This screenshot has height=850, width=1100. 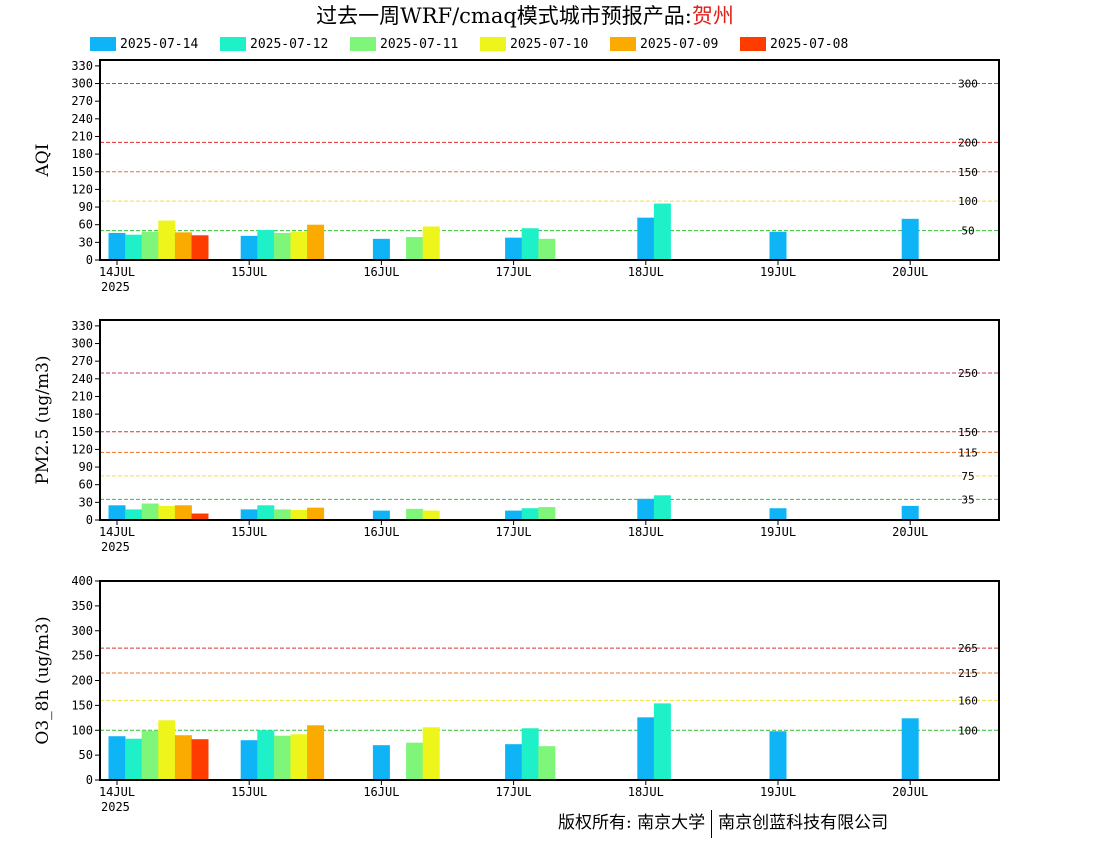 What do you see at coordinates (86, 485) in the screenshot?
I see `y-tick-label: 60` at bounding box center [86, 485].